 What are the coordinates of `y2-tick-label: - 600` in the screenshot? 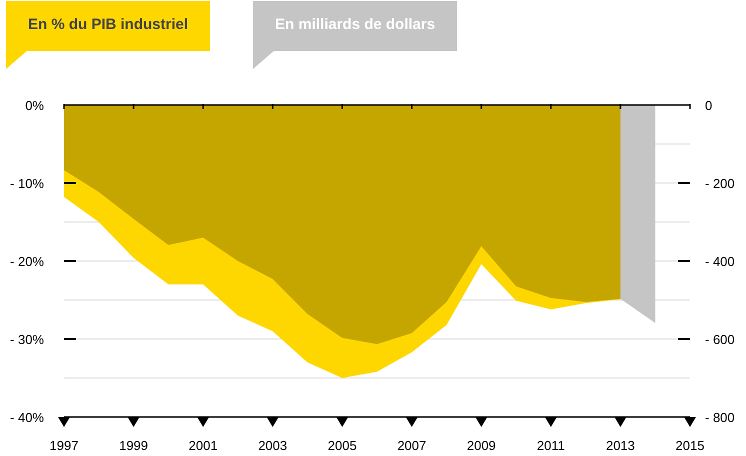 It's located at (720, 339).